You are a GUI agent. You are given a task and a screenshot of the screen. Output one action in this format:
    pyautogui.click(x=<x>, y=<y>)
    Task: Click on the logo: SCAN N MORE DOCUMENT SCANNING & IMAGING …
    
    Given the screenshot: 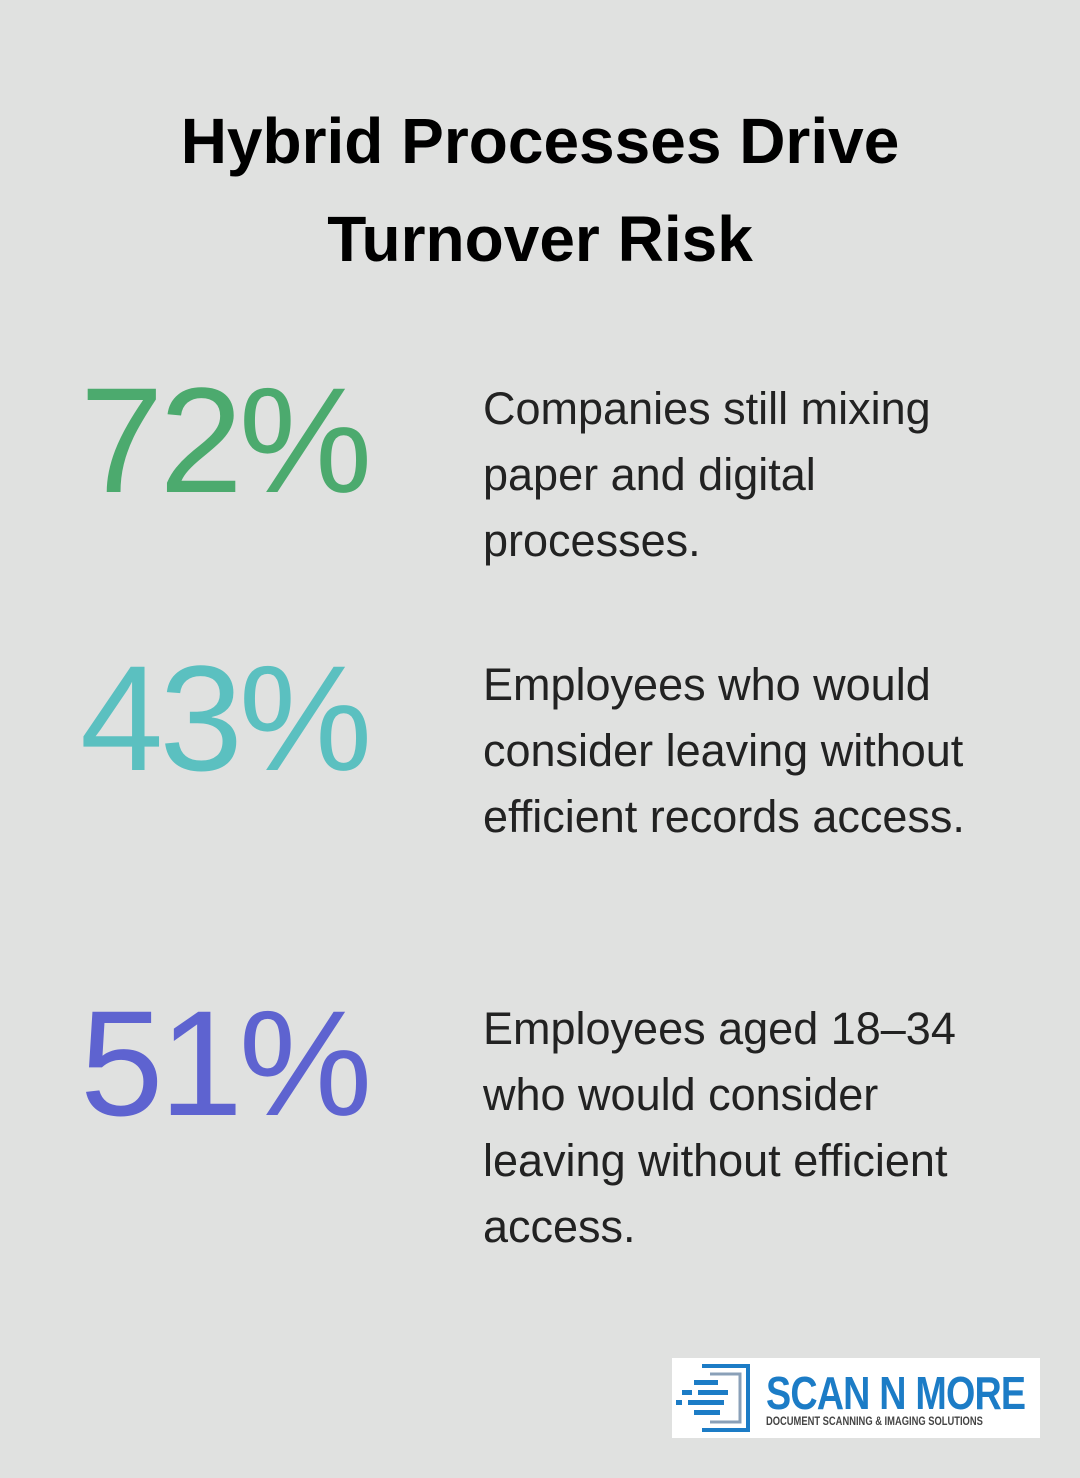 What is the action you would take?
    pyautogui.click(x=856, y=1398)
    